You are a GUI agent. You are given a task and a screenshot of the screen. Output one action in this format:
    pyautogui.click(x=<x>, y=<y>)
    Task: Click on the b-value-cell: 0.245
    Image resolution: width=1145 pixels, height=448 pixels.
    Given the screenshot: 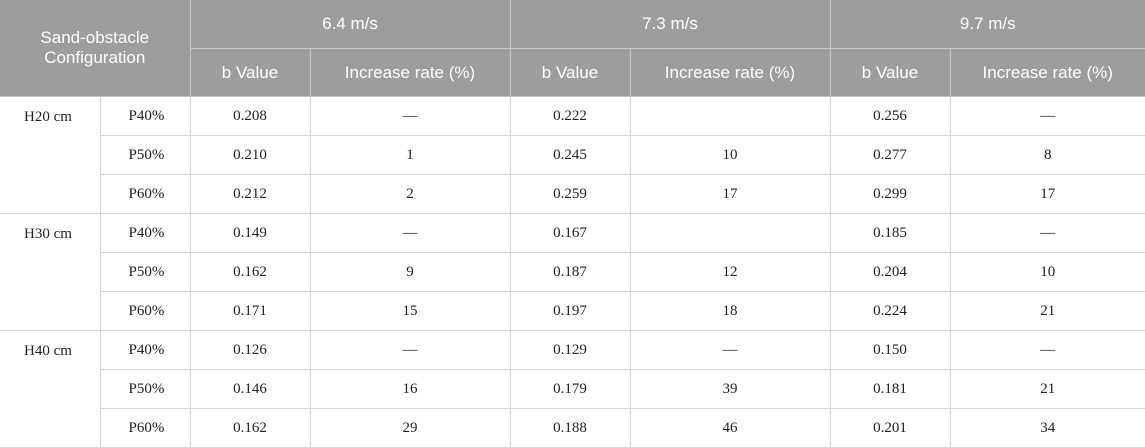 What is the action you would take?
    pyautogui.click(x=570, y=155)
    